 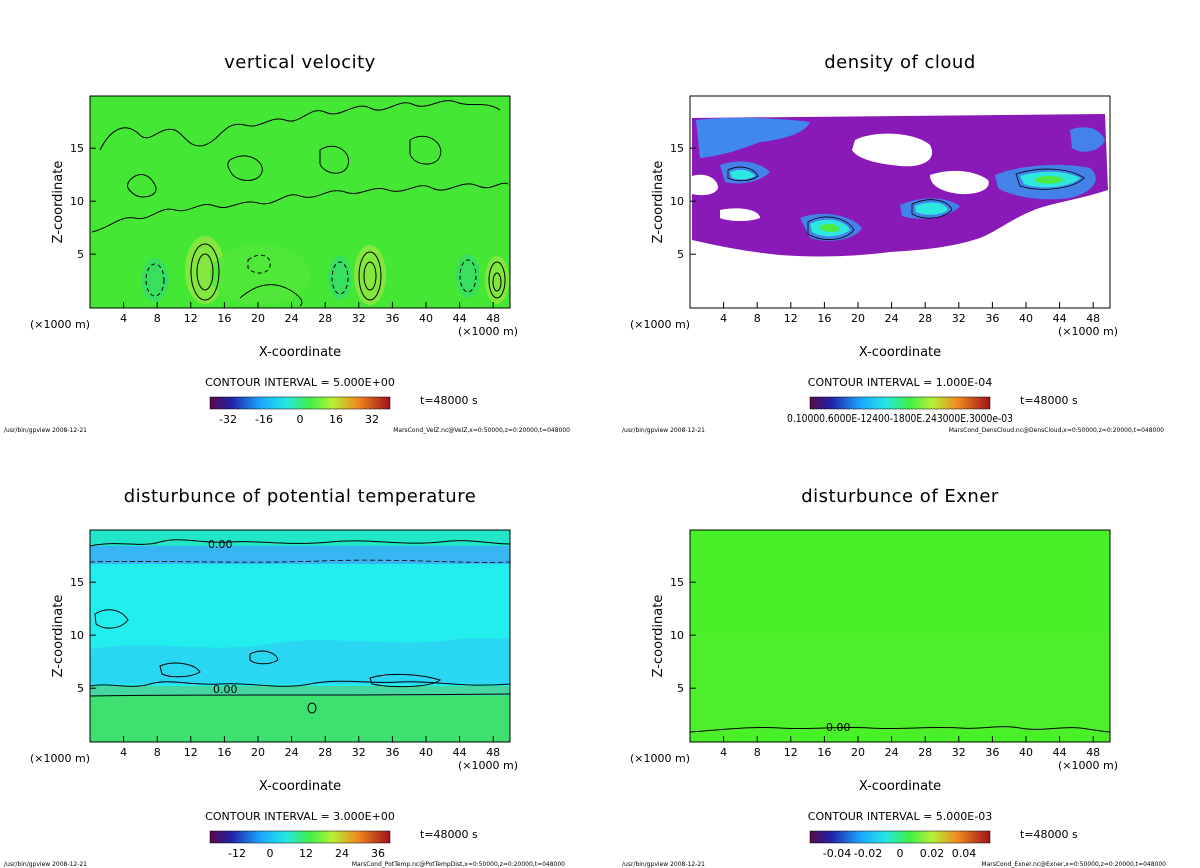 What do you see at coordinates (342, 853) in the screenshot?
I see `colorbar-tick-label: 24` at bounding box center [342, 853].